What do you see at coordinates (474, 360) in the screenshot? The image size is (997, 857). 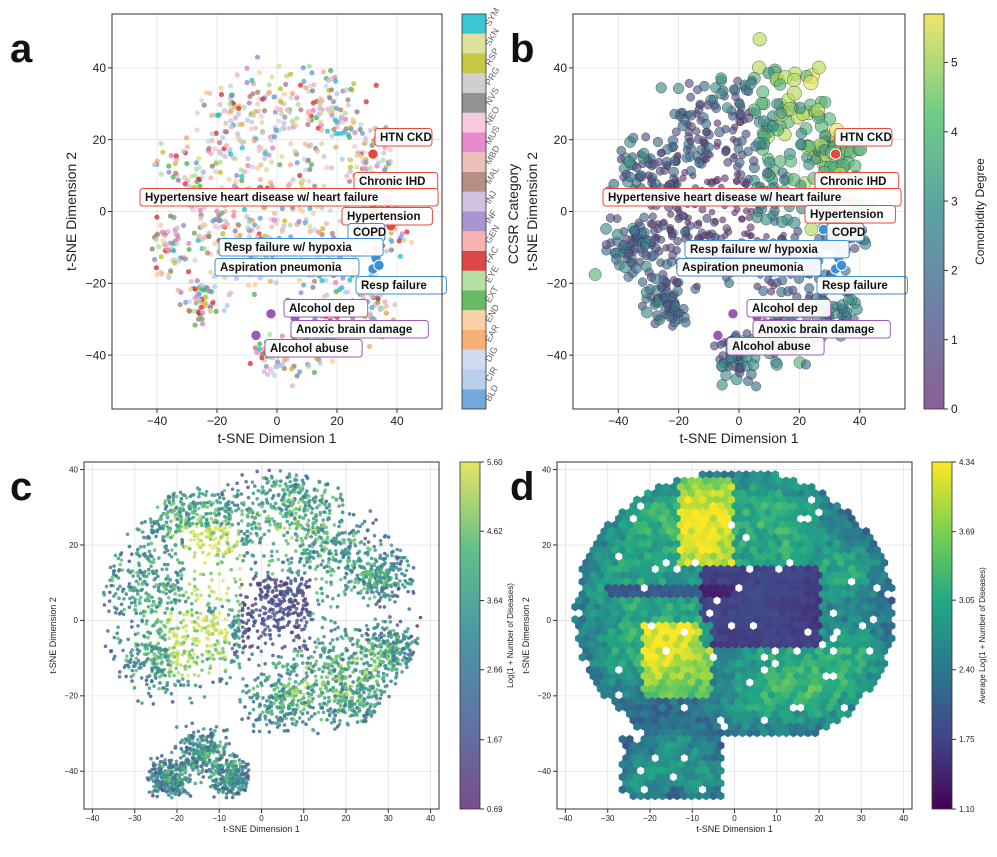 I see `colorbar-segment` at bounding box center [474, 360].